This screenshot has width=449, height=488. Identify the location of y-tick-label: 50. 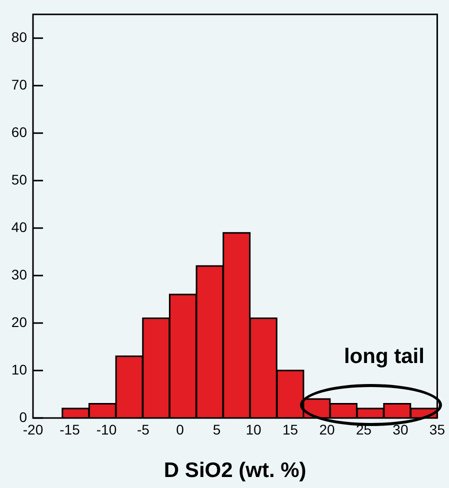
(19, 179).